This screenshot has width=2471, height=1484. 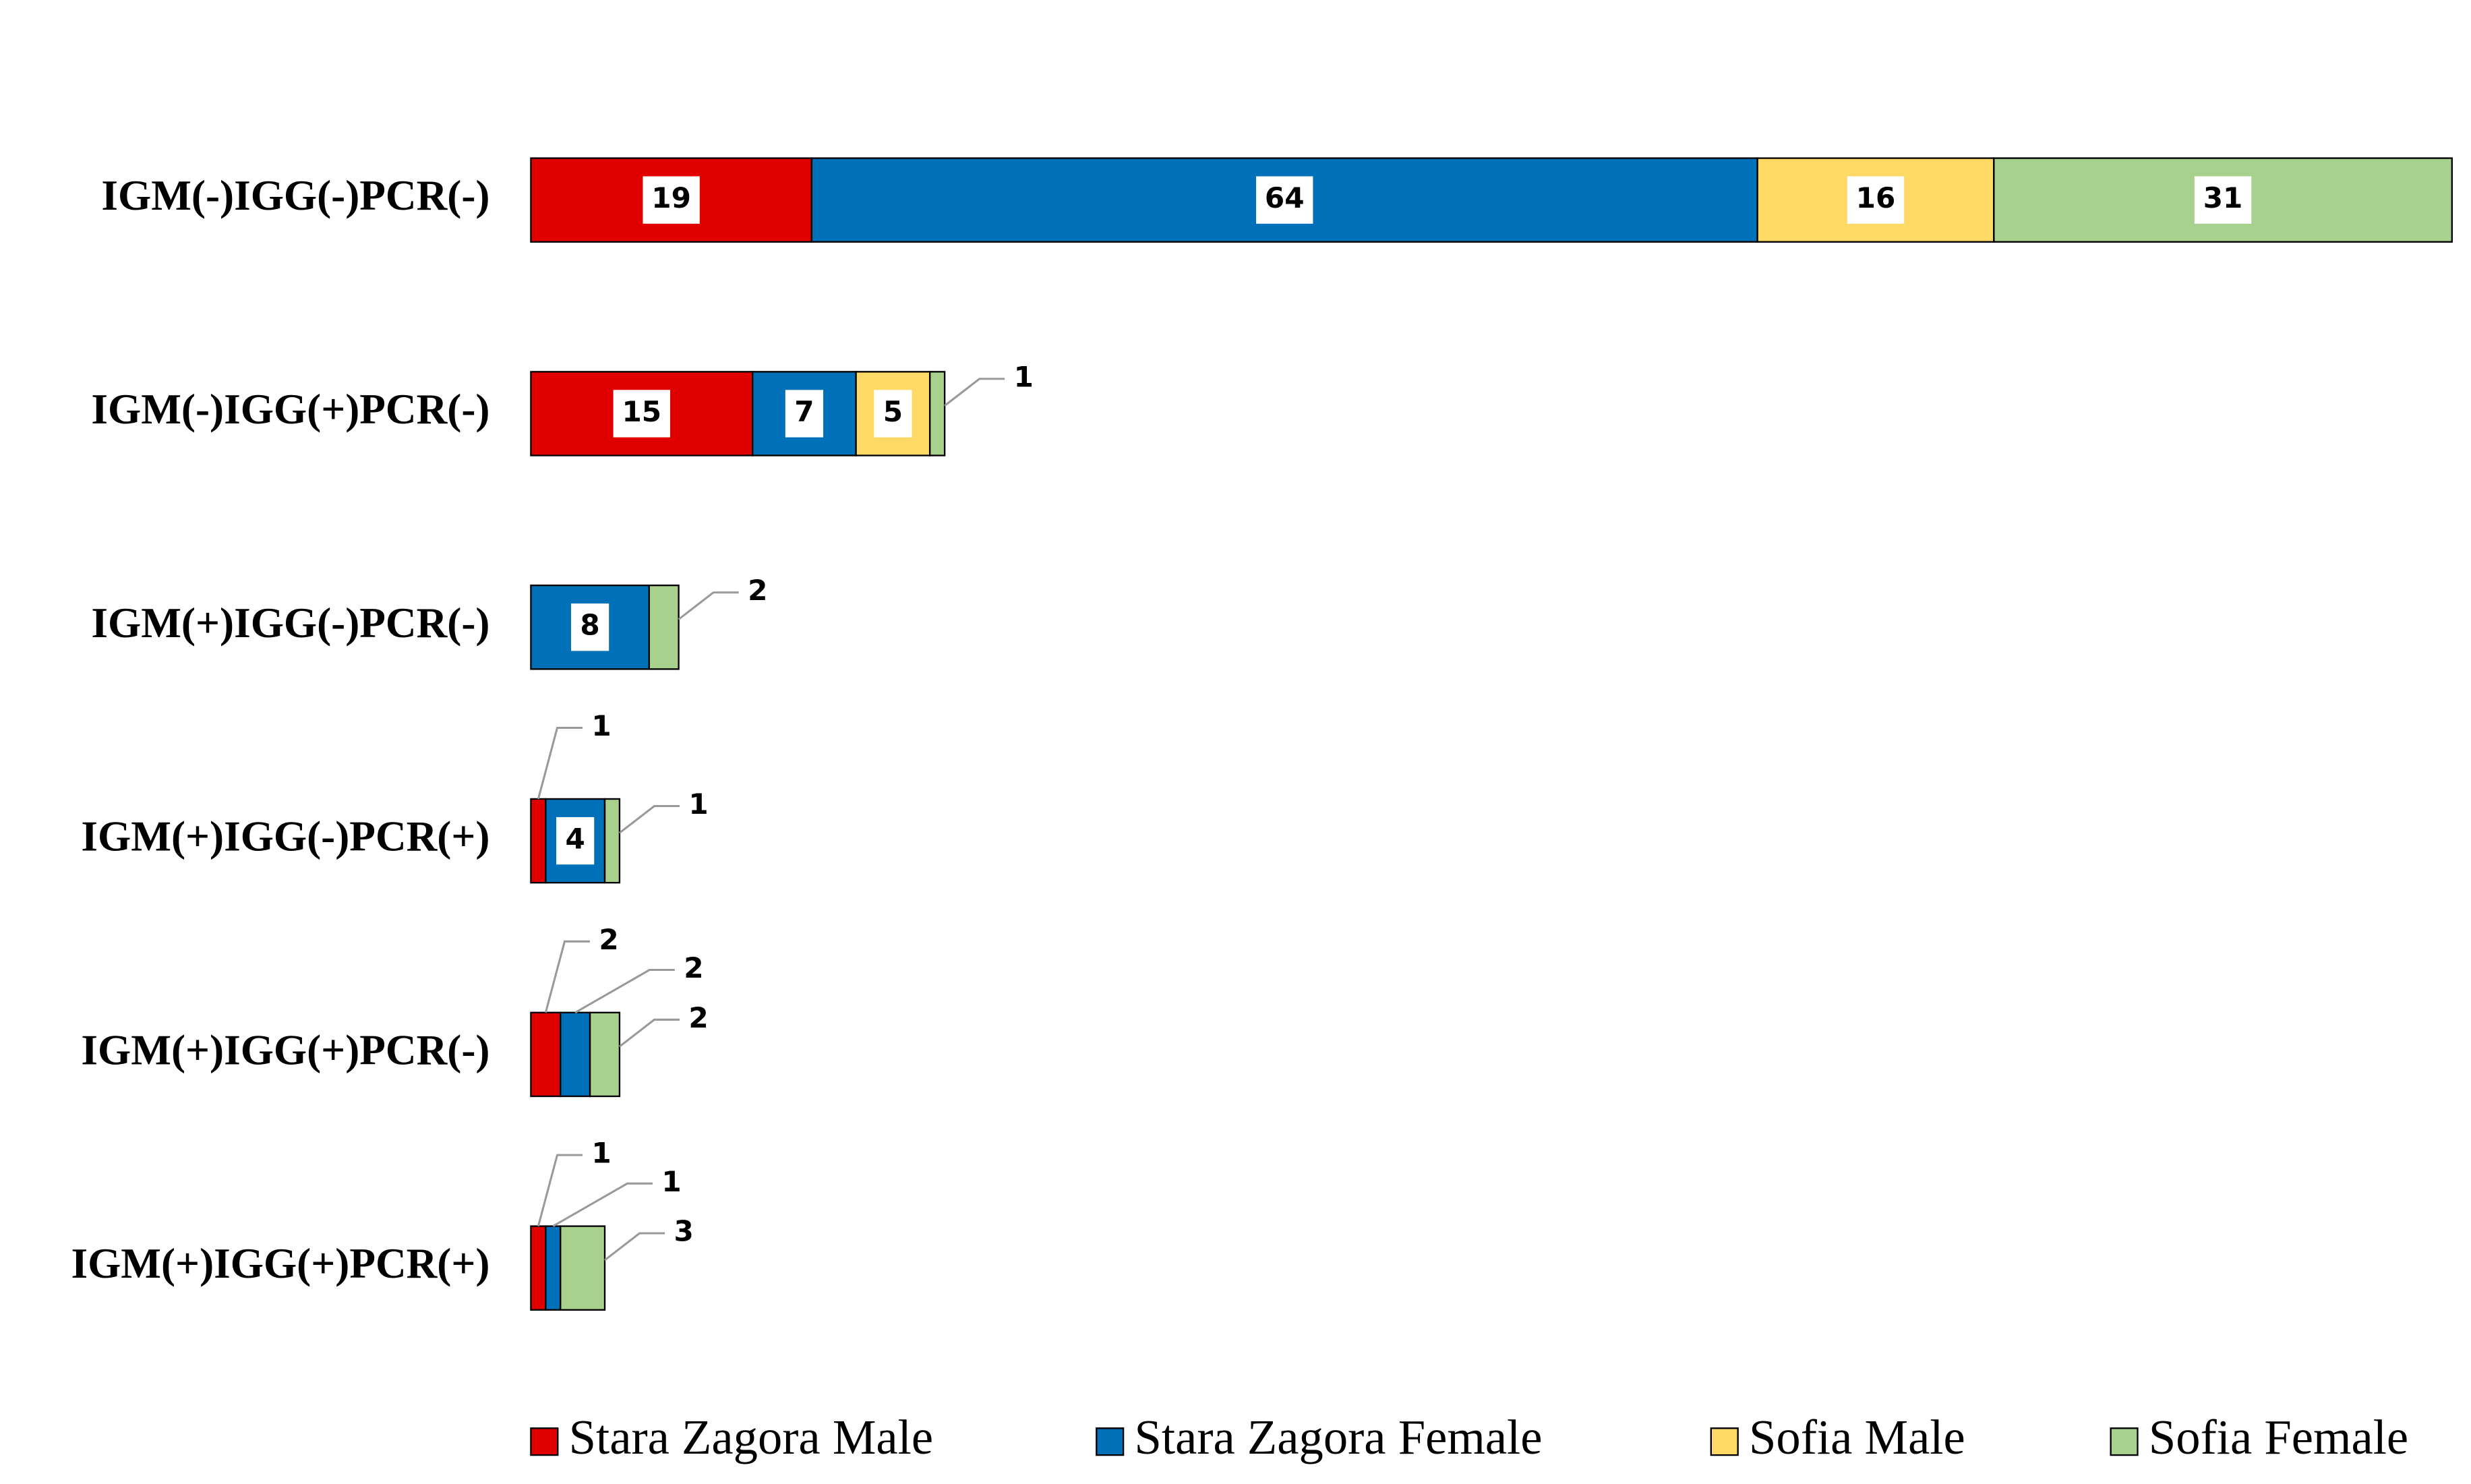 What do you see at coordinates (285, 836) in the screenshot?
I see `category-label: IGM(+)IGG(-)PCR(+)` at bounding box center [285, 836].